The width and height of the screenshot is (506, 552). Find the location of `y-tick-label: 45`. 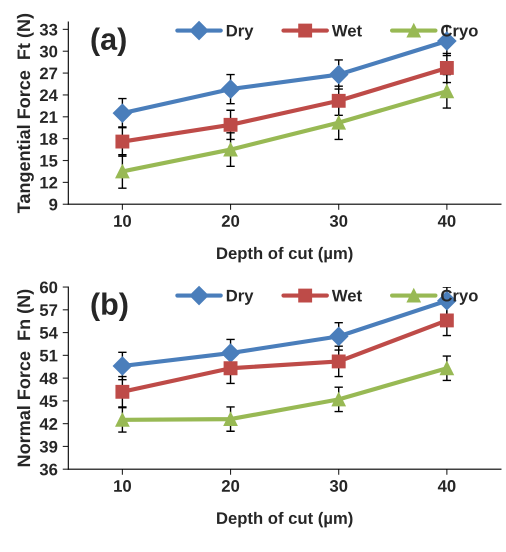

y-tick-label: 45 is located at coordinates (49, 401).